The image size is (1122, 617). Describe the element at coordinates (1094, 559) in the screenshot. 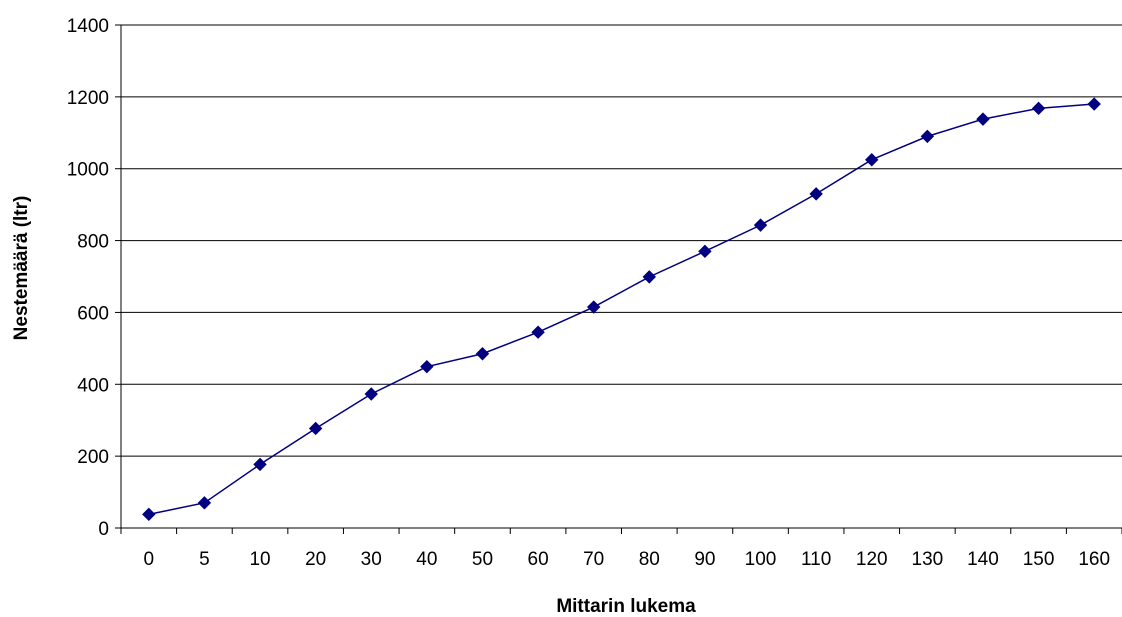

I see `x-tick-label: 160` at that location.